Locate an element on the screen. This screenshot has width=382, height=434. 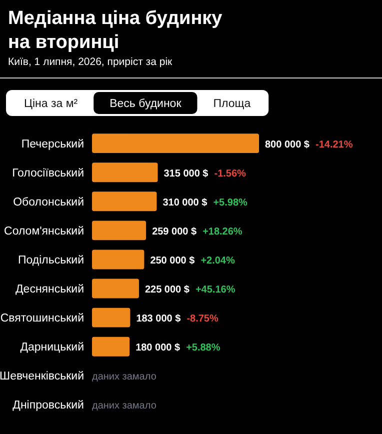
annotation: +5.98% is located at coordinates (230, 202).